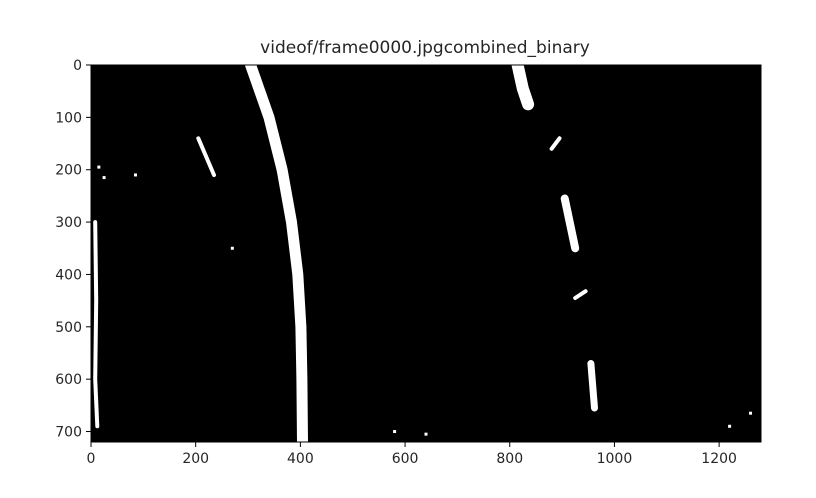  I want to click on x-axis: 0 200 400 600 800 1000 1200, so click(412, 454).